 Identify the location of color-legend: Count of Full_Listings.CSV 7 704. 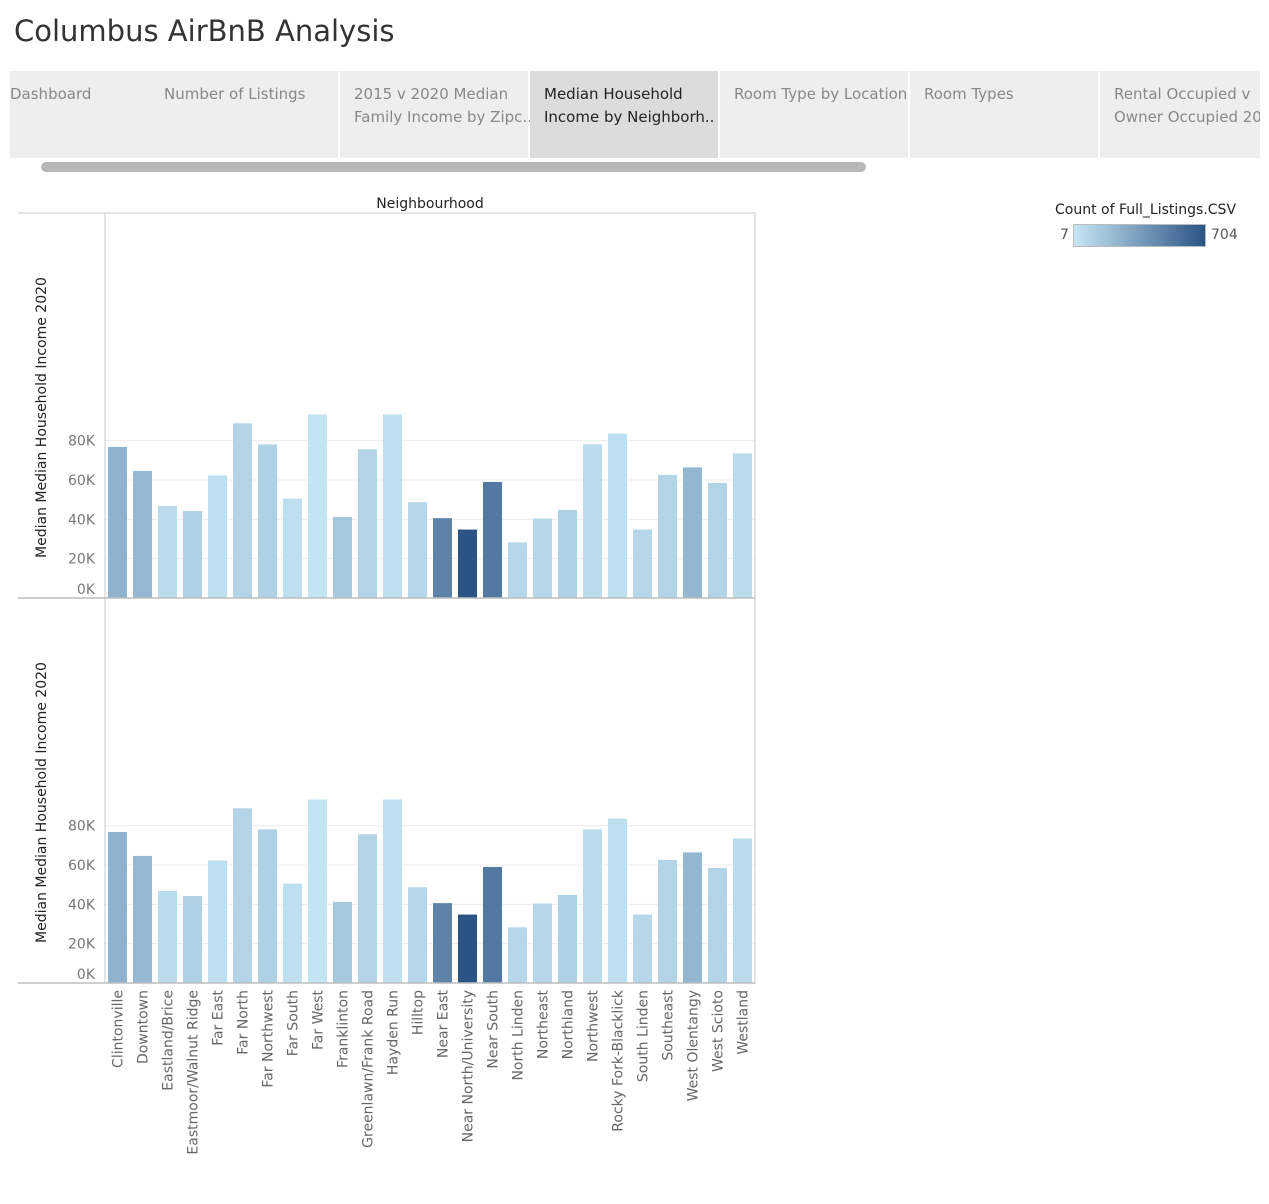
(1146, 224).